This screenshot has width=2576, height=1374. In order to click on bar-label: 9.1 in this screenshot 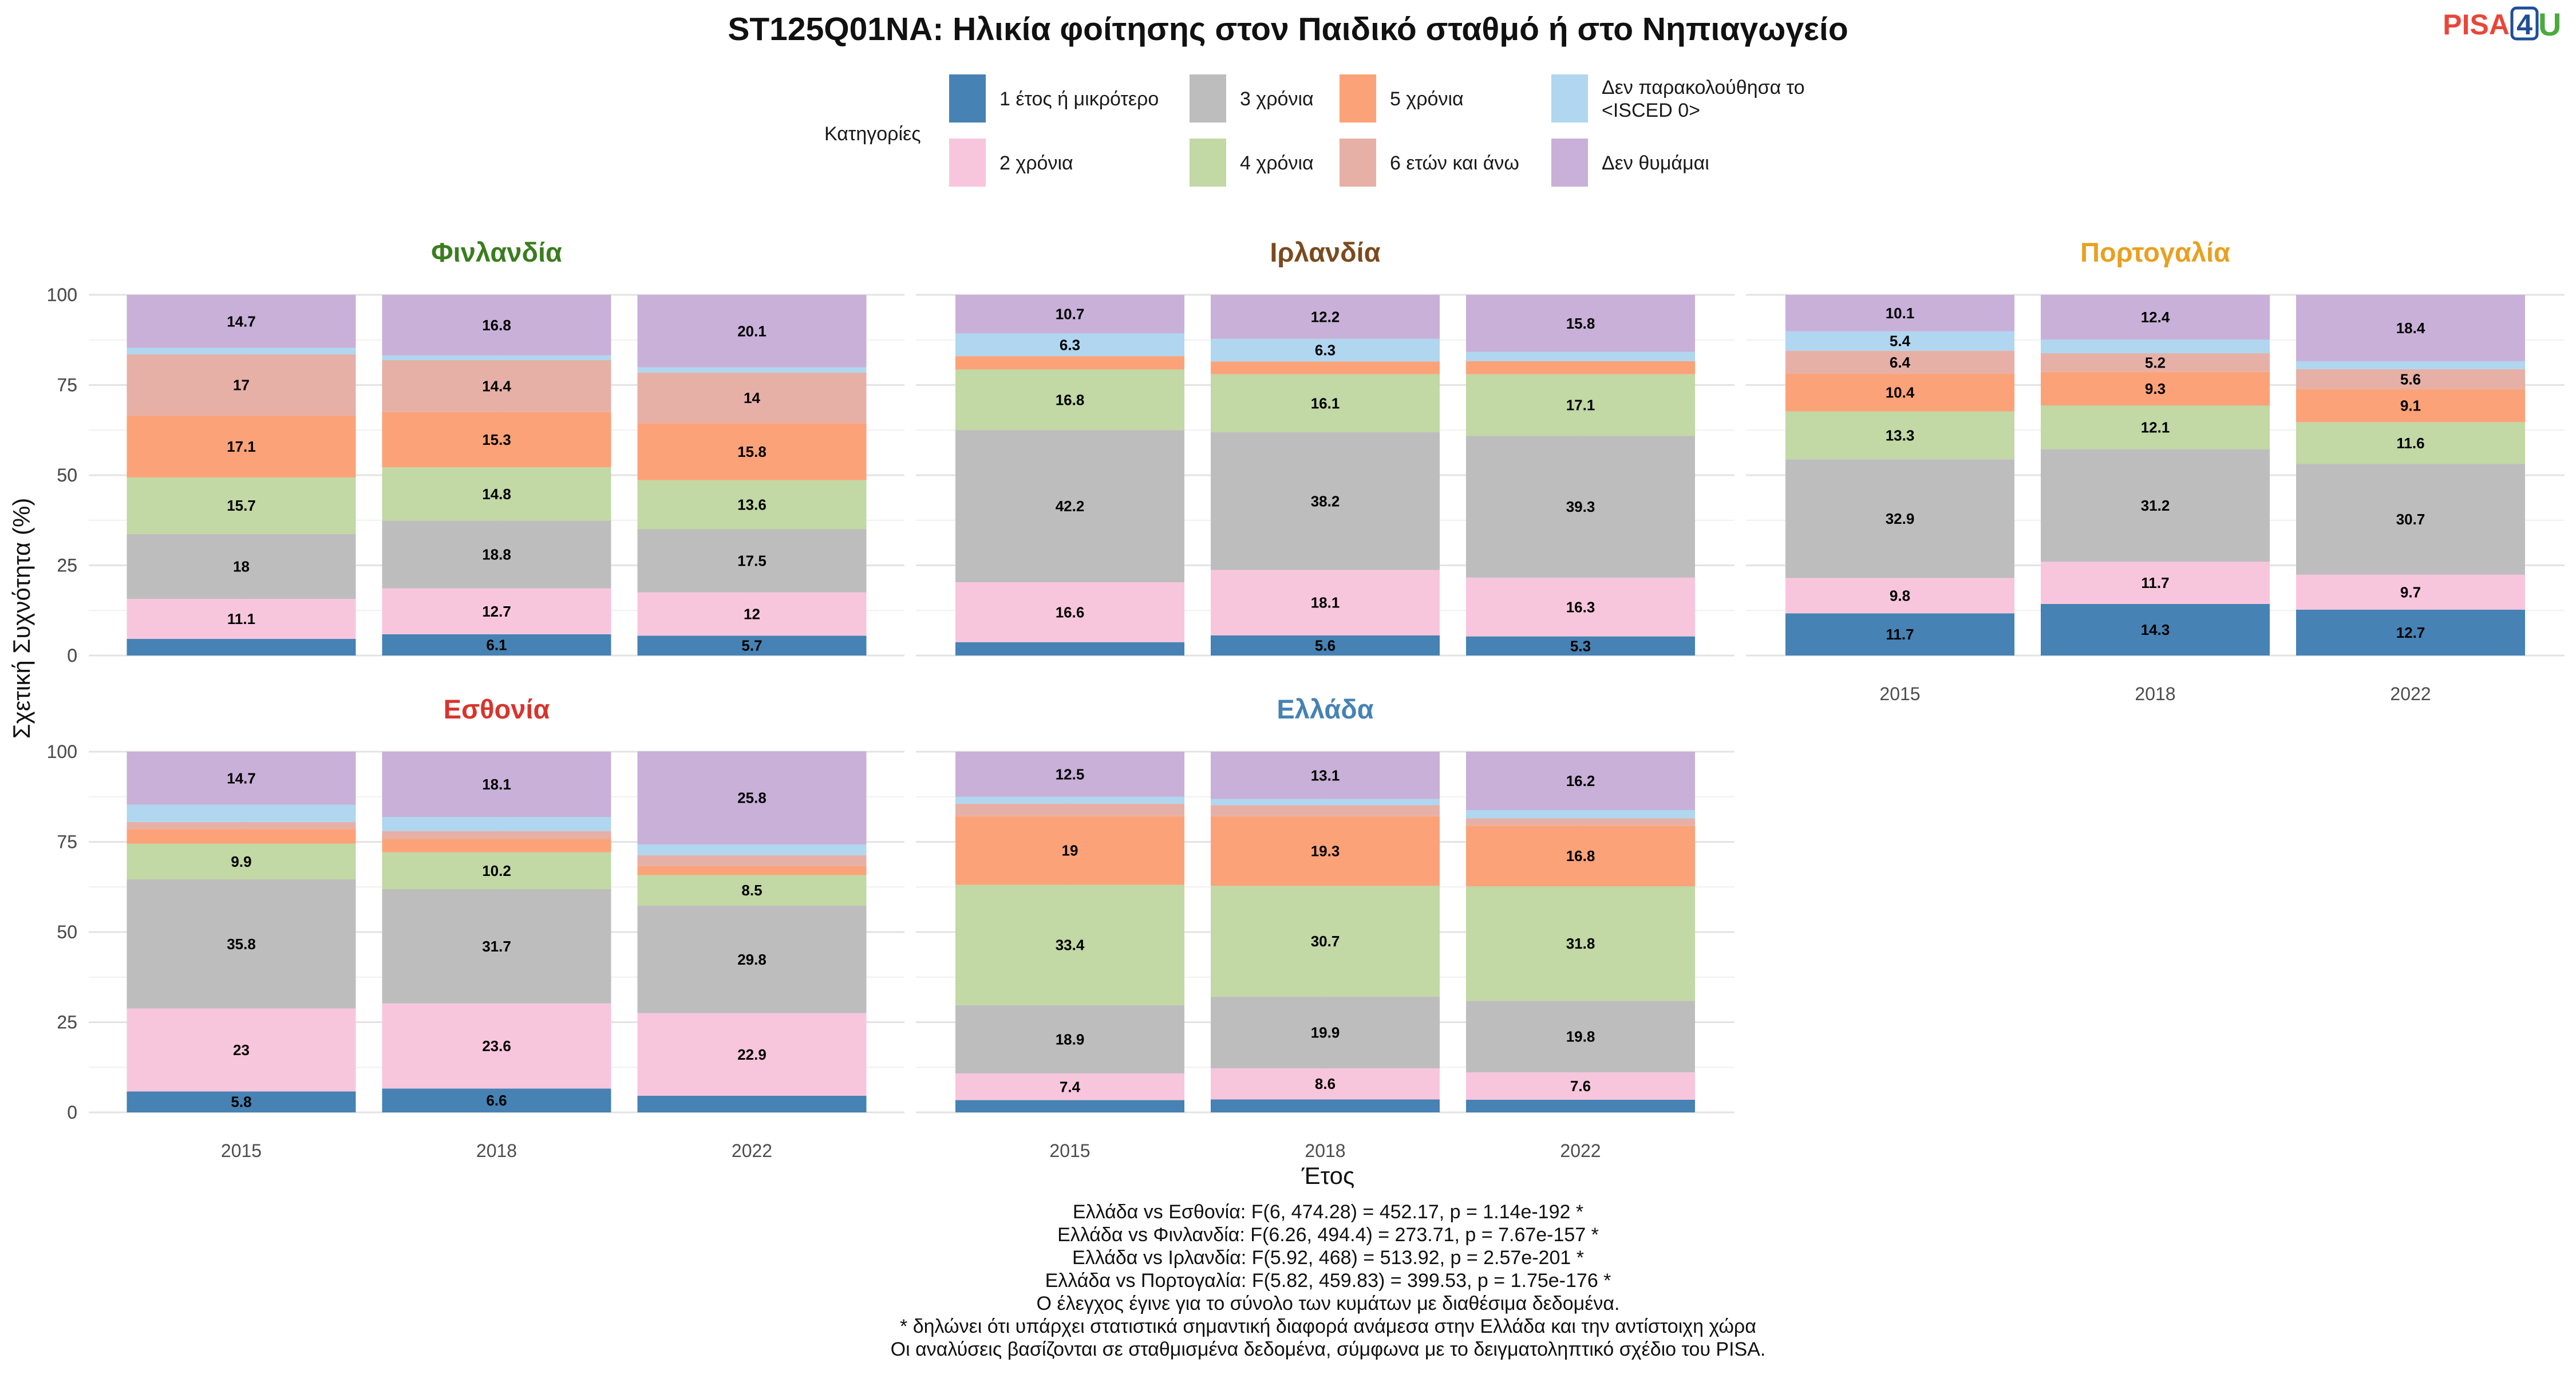, I will do `click(2410, 406)`.